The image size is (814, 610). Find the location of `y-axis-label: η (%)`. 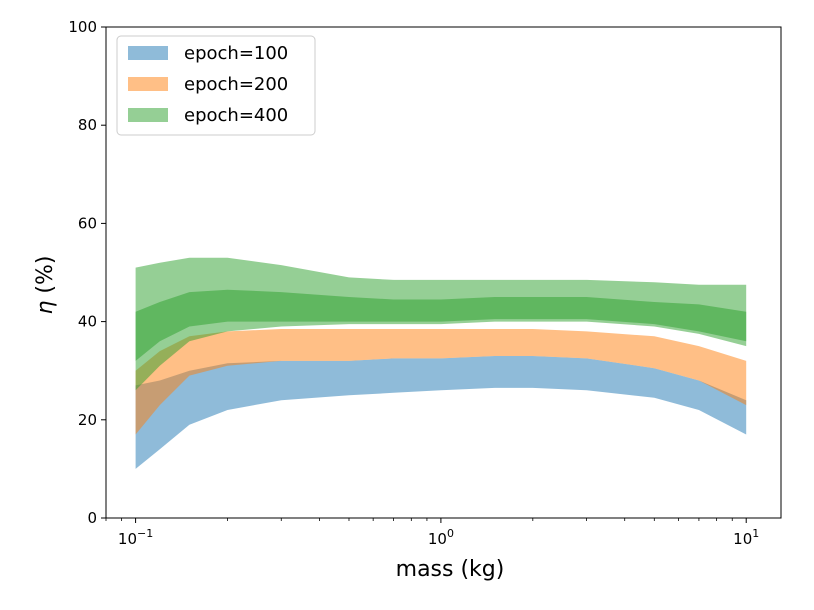

y-axis-label: η (%) is located at coordinates (45, 284).